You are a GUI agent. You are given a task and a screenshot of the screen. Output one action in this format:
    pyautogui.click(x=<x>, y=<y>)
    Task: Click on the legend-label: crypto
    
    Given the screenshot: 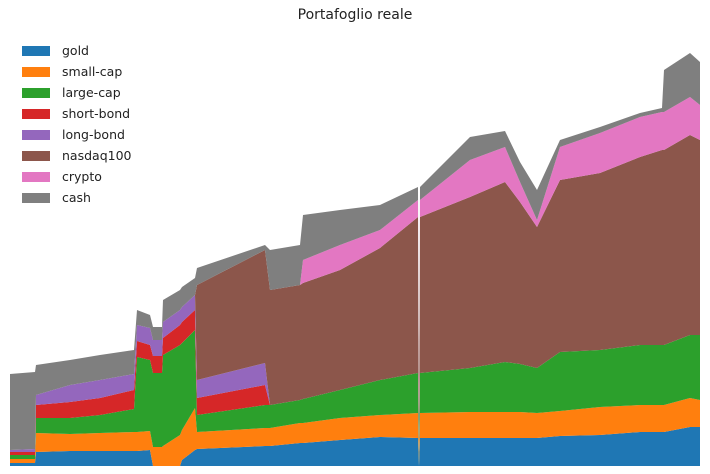 What is the action you would take?
    pyautogui.click(x=82, y=176)
    